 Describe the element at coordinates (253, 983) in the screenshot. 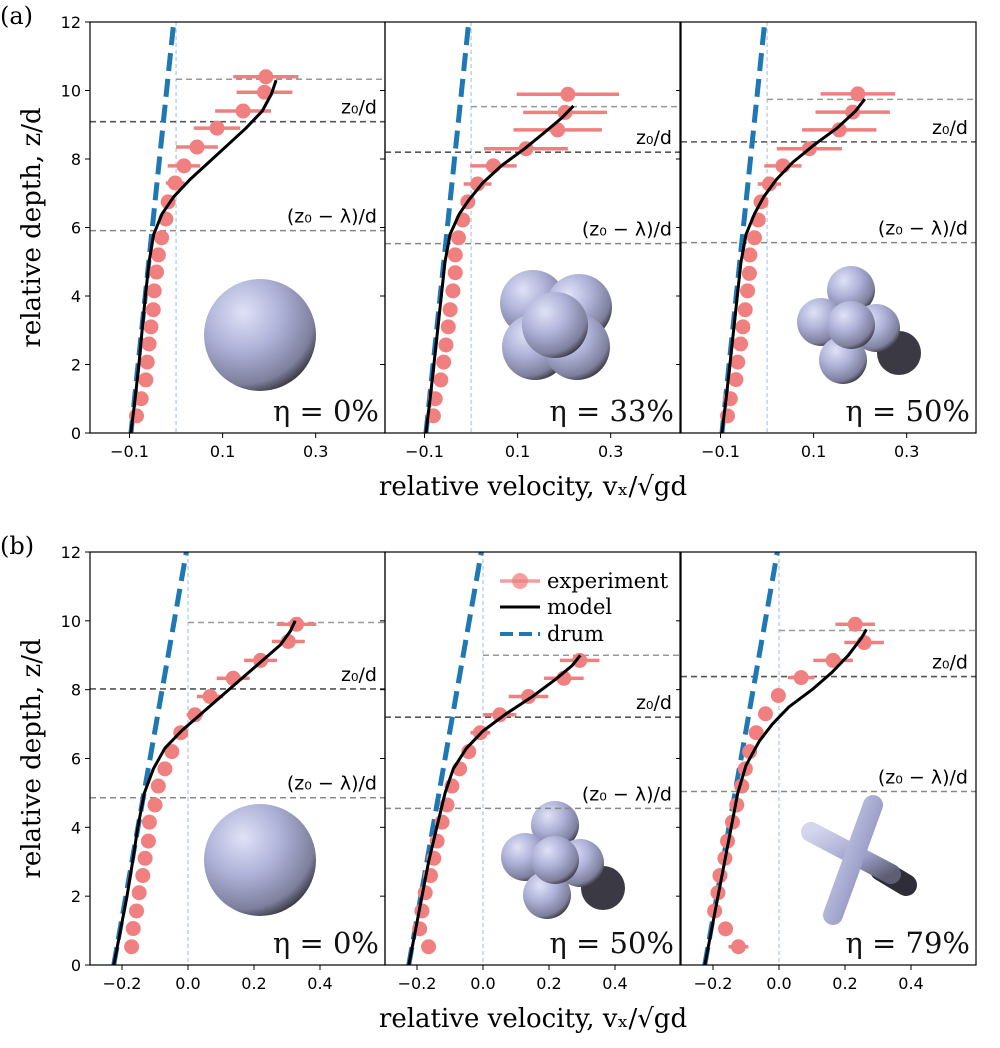

I see `x-tick-label: 0.2` at that location.